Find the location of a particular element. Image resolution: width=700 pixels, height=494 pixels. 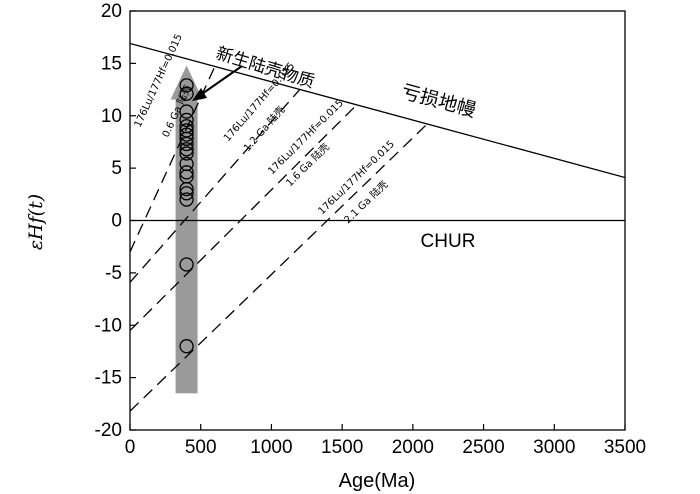

juvenile-crust-pointer is located at coordinates (220, 81).